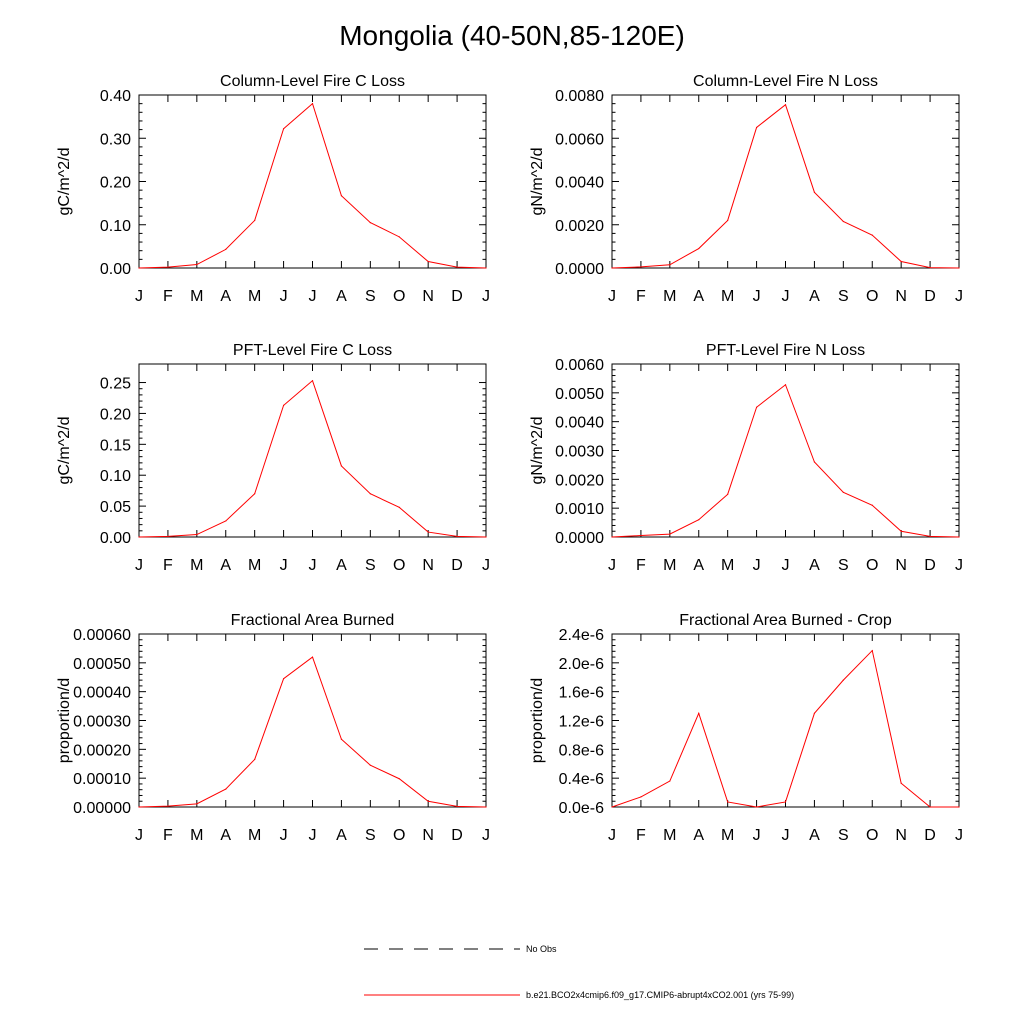  Describe the element at coordinates (579, 365) in the screenshot. I see `y-tick-label: 0.0060` at that location.